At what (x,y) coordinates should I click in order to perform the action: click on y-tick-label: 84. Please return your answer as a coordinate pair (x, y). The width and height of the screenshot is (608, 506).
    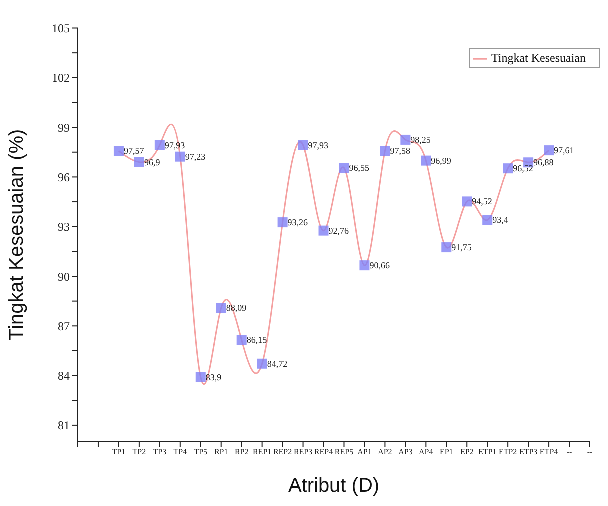
    Looking at the image, I should click on (64, 376).